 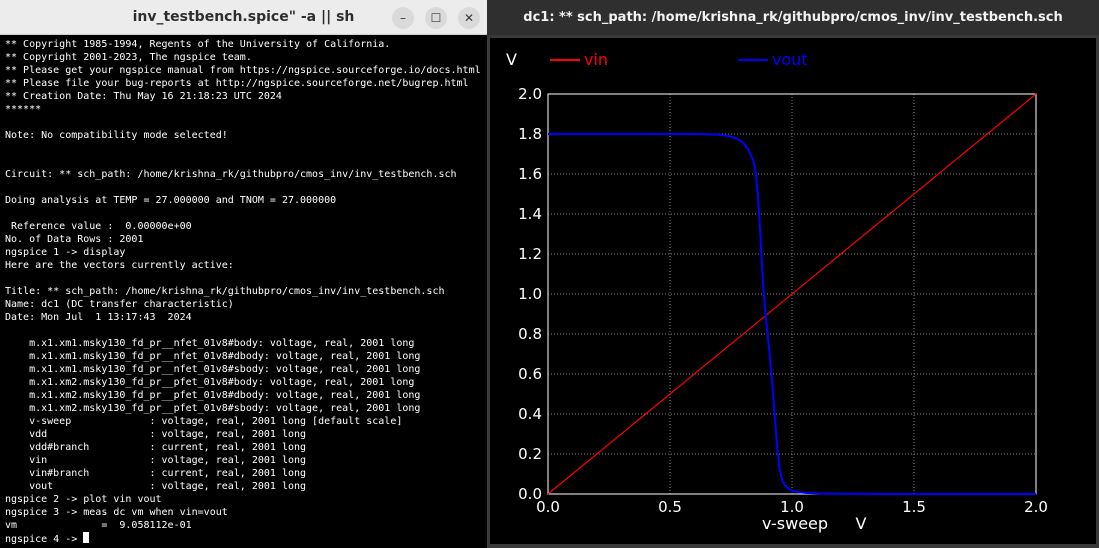 What do you see at coordinates (119, 265) in the screenshot?
I see `terminal-line: Here are the vectors currently active:` at bounding box center [119, 265].